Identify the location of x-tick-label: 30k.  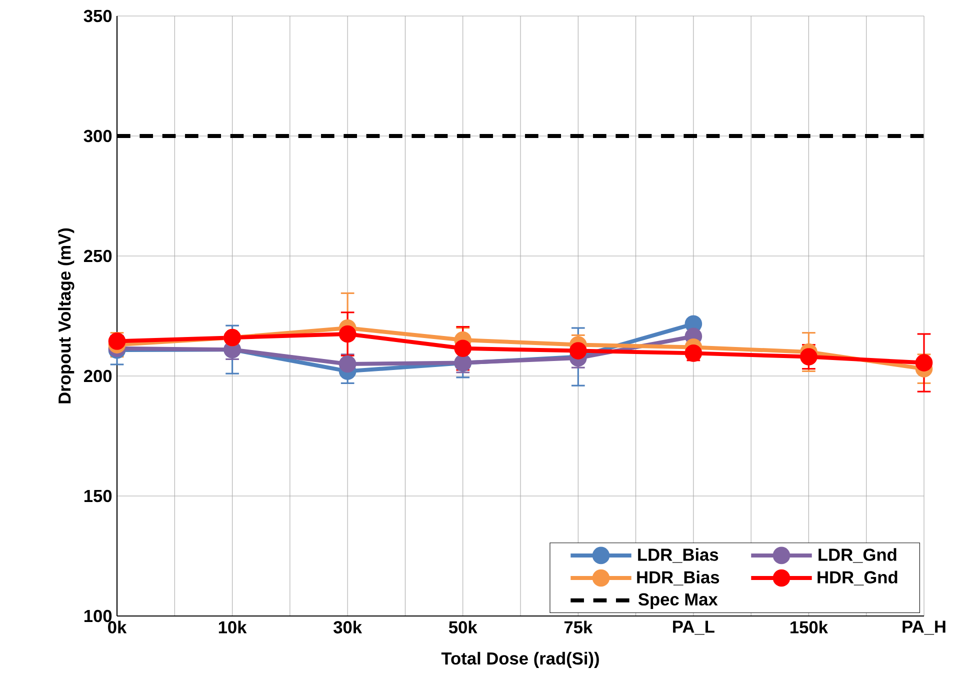
(348, 627).